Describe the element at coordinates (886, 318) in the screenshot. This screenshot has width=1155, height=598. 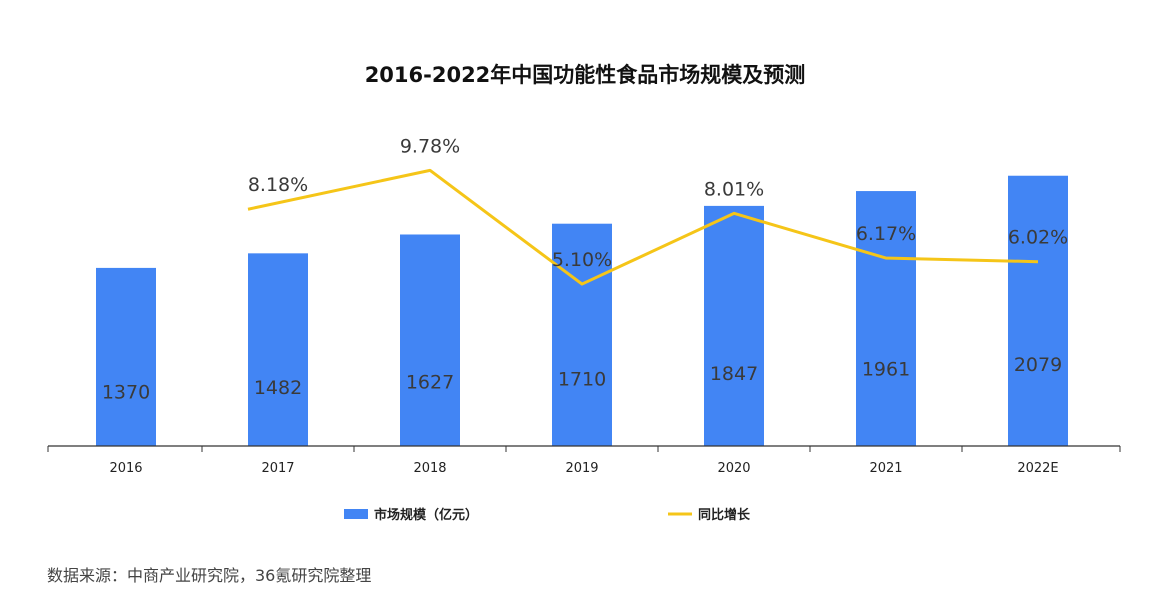
I see `bar-2021` at that location.